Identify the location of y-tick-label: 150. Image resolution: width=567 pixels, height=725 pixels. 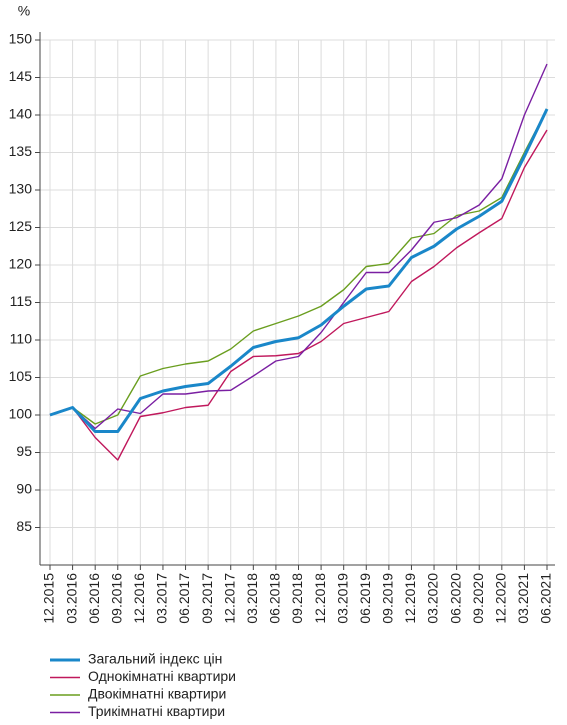
(21, 39).